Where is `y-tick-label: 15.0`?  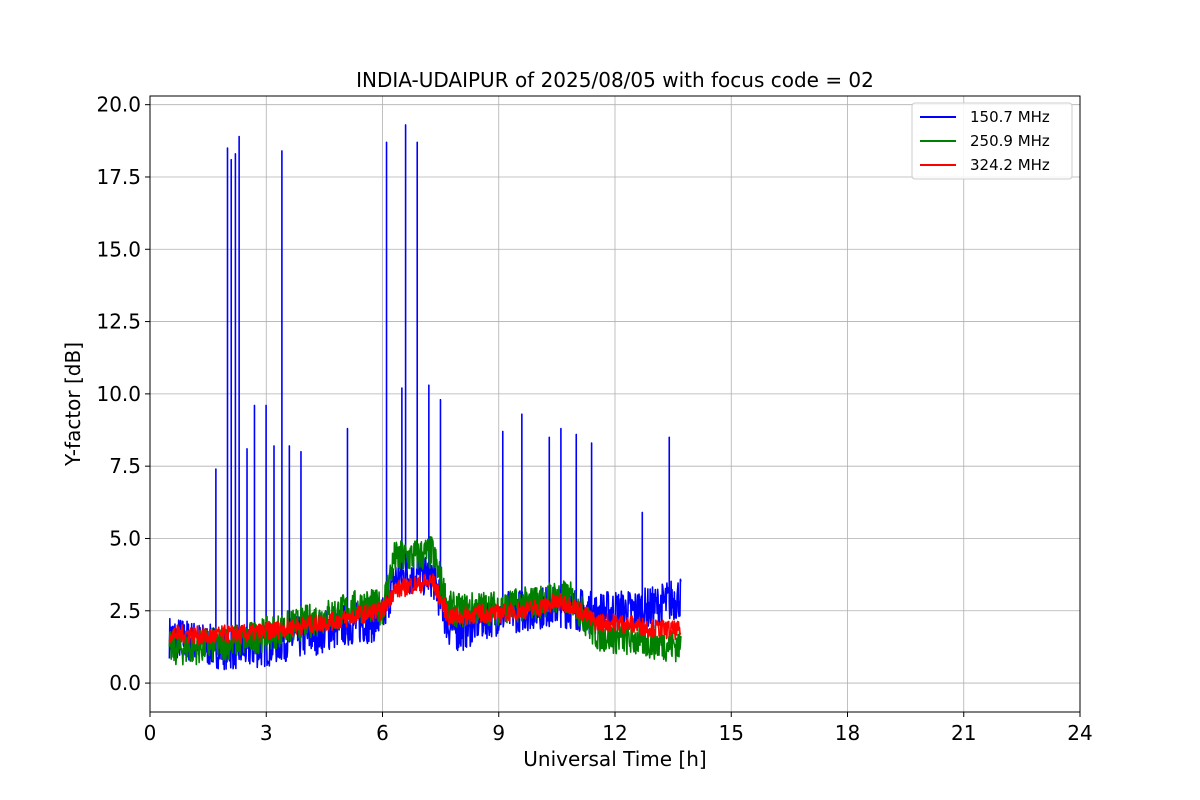
y-tick-label: 15.0 is located at coordinates (118, 249).